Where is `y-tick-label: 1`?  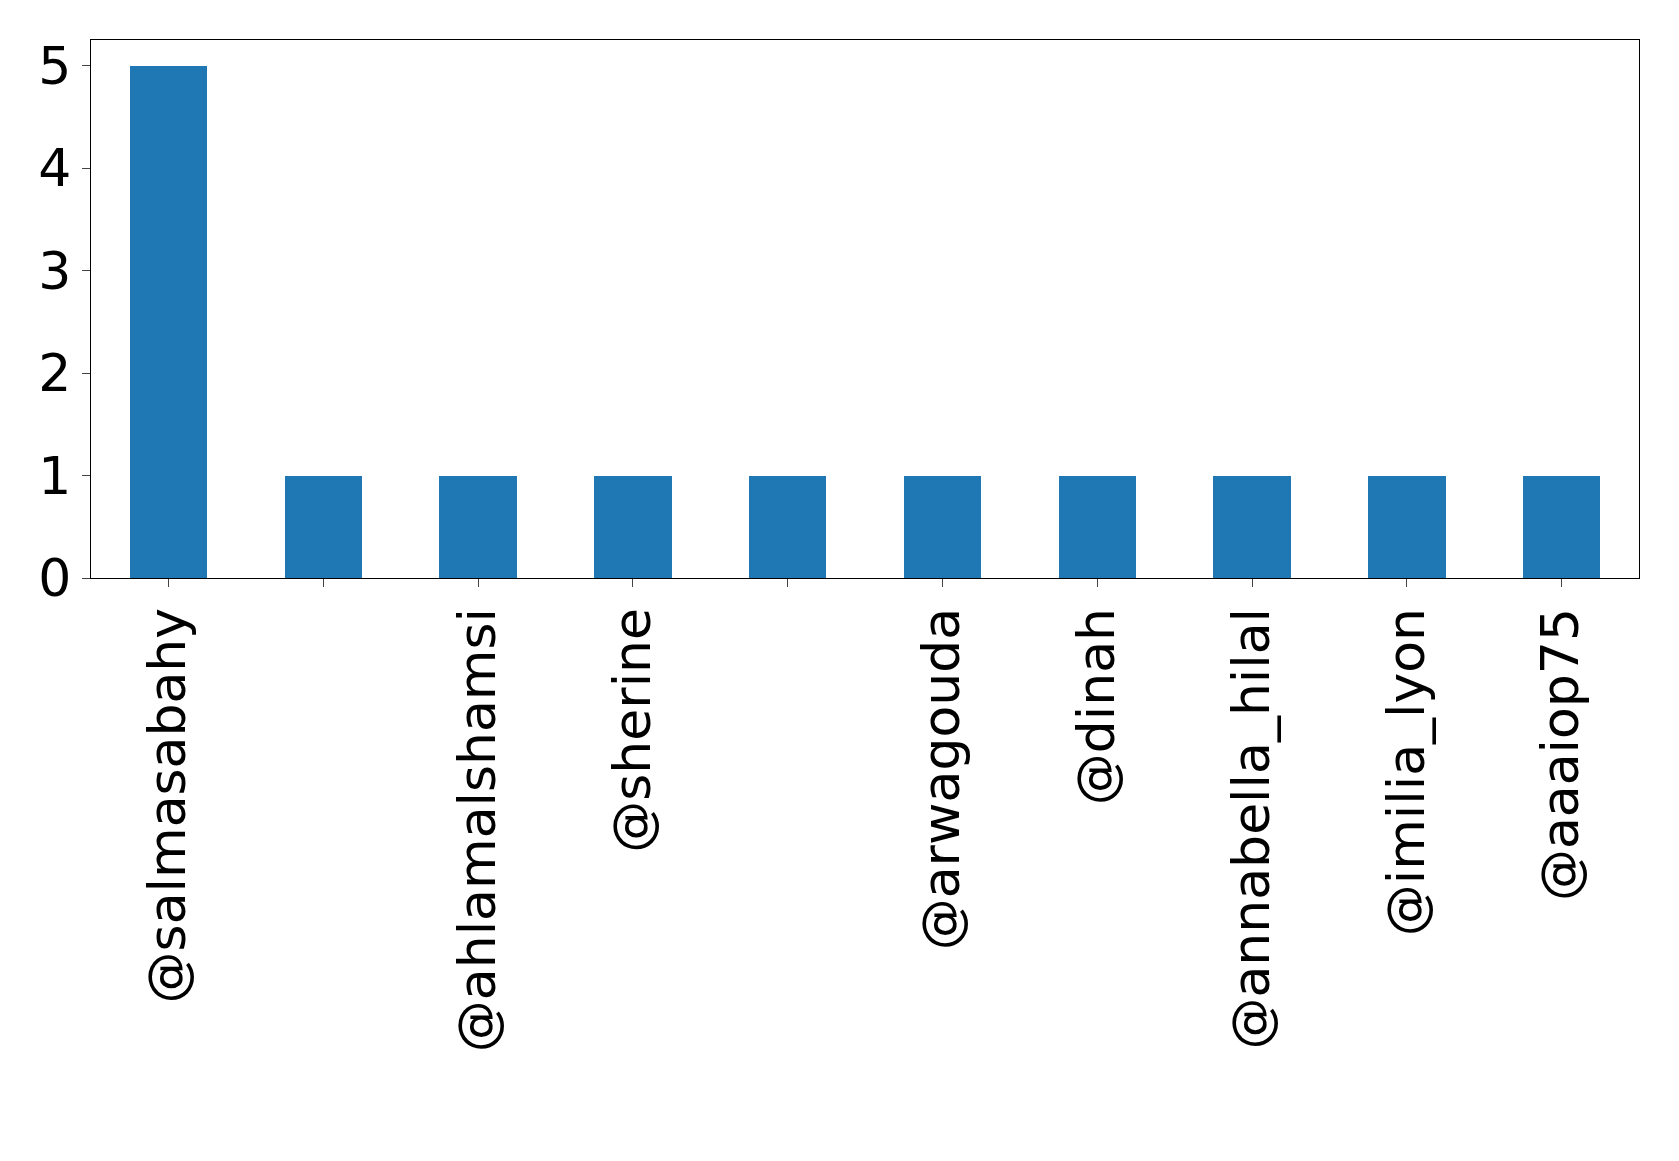
y-tick-label: 1 is located at coordinates (55, 475).